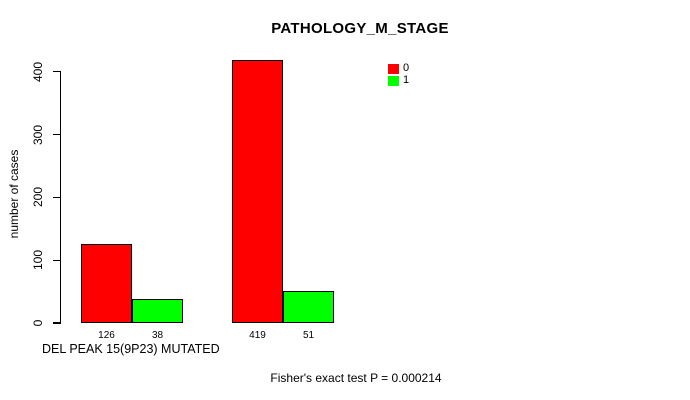  What do you see at coordinates (356, 378) in the screenshot?
I see `footnote-fisher-test: Fisher's exact test P = 0.000214` at bounding box center [356, 378].